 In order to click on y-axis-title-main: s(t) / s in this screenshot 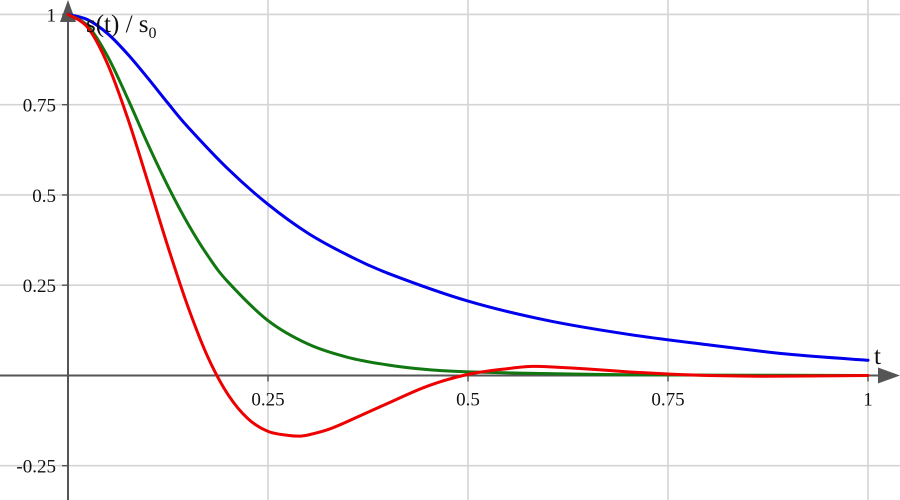, I will do `click(117, 24)`.